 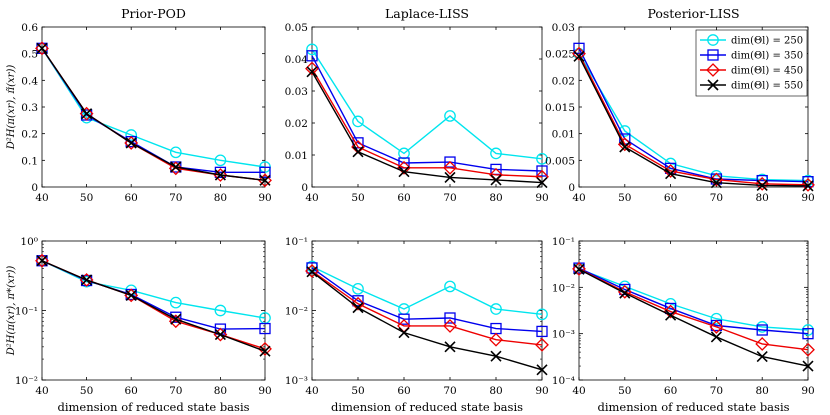 I want to click on y-tick-label: 0.4, so click(x=29, y=81).